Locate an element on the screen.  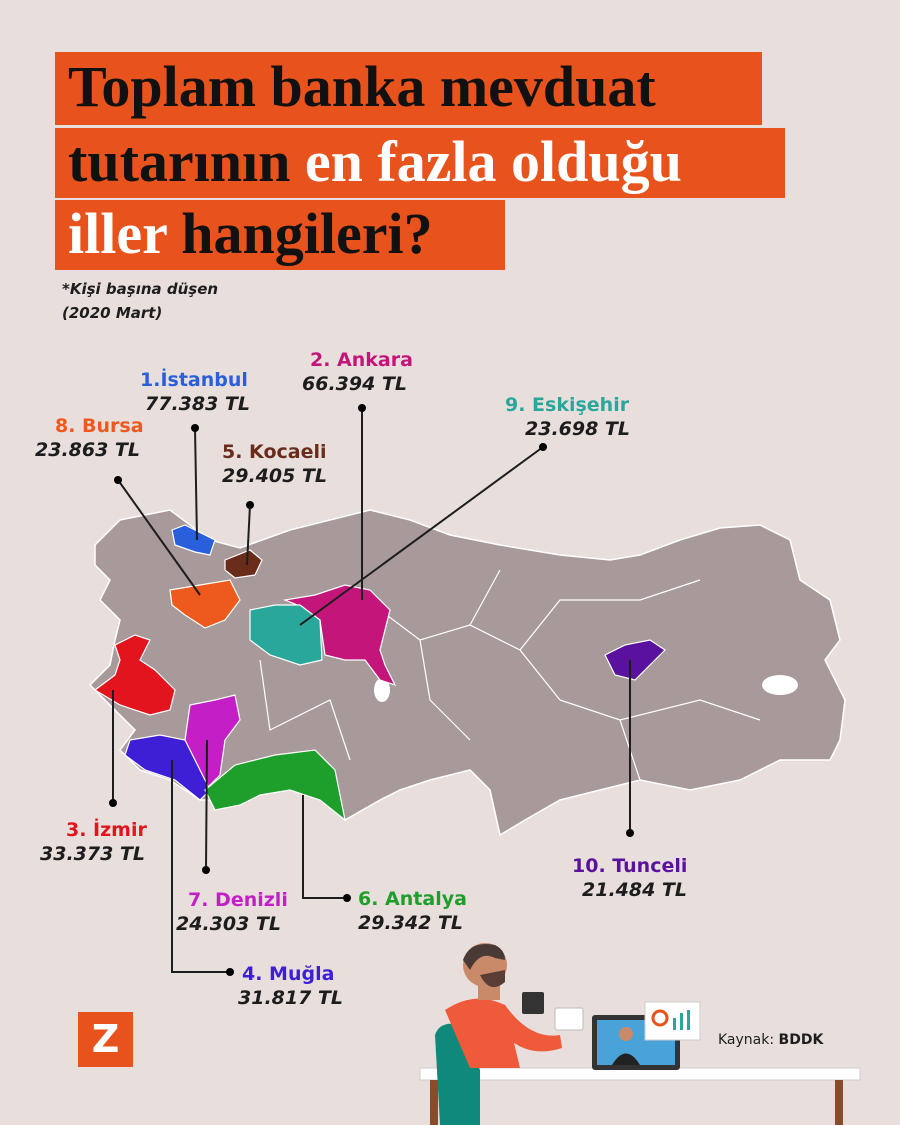
title-line: tutarının en fazla olduğu is located at coordinates (375, 161).